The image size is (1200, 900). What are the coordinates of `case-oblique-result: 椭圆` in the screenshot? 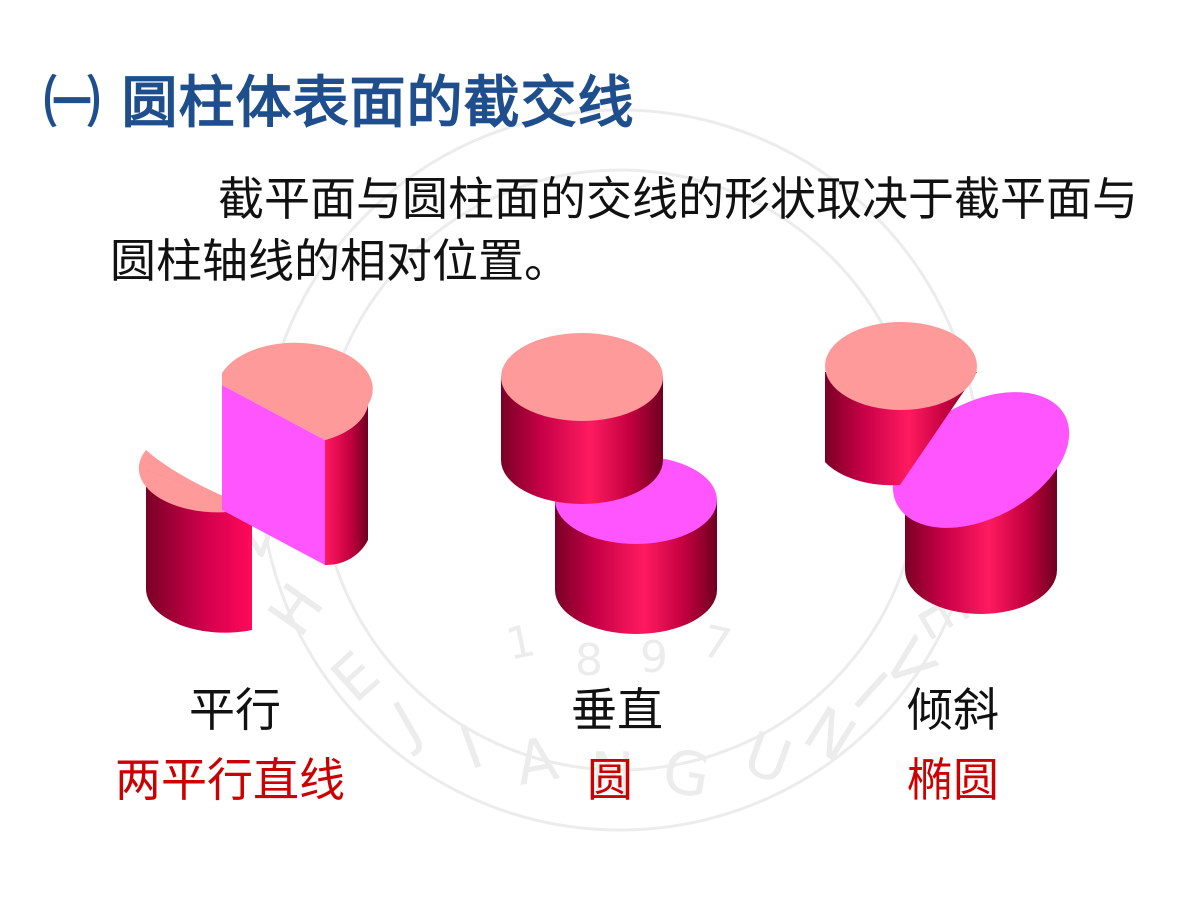 It's located at (953, 780).